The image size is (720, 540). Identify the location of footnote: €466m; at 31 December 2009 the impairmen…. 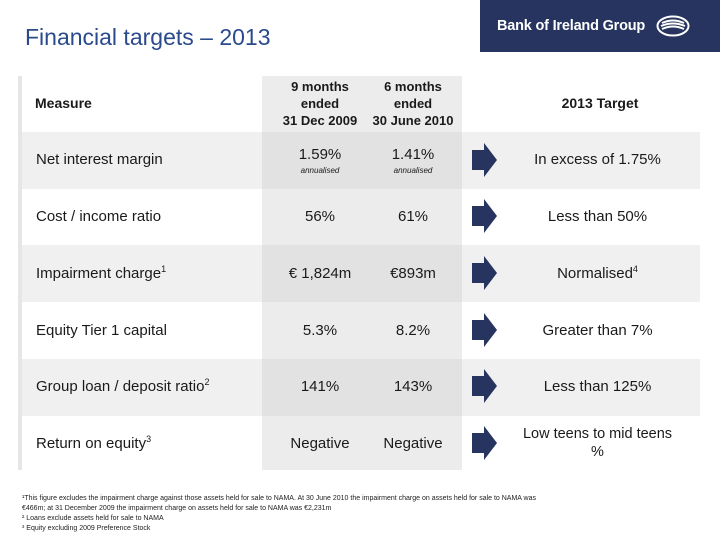
(177, 508).